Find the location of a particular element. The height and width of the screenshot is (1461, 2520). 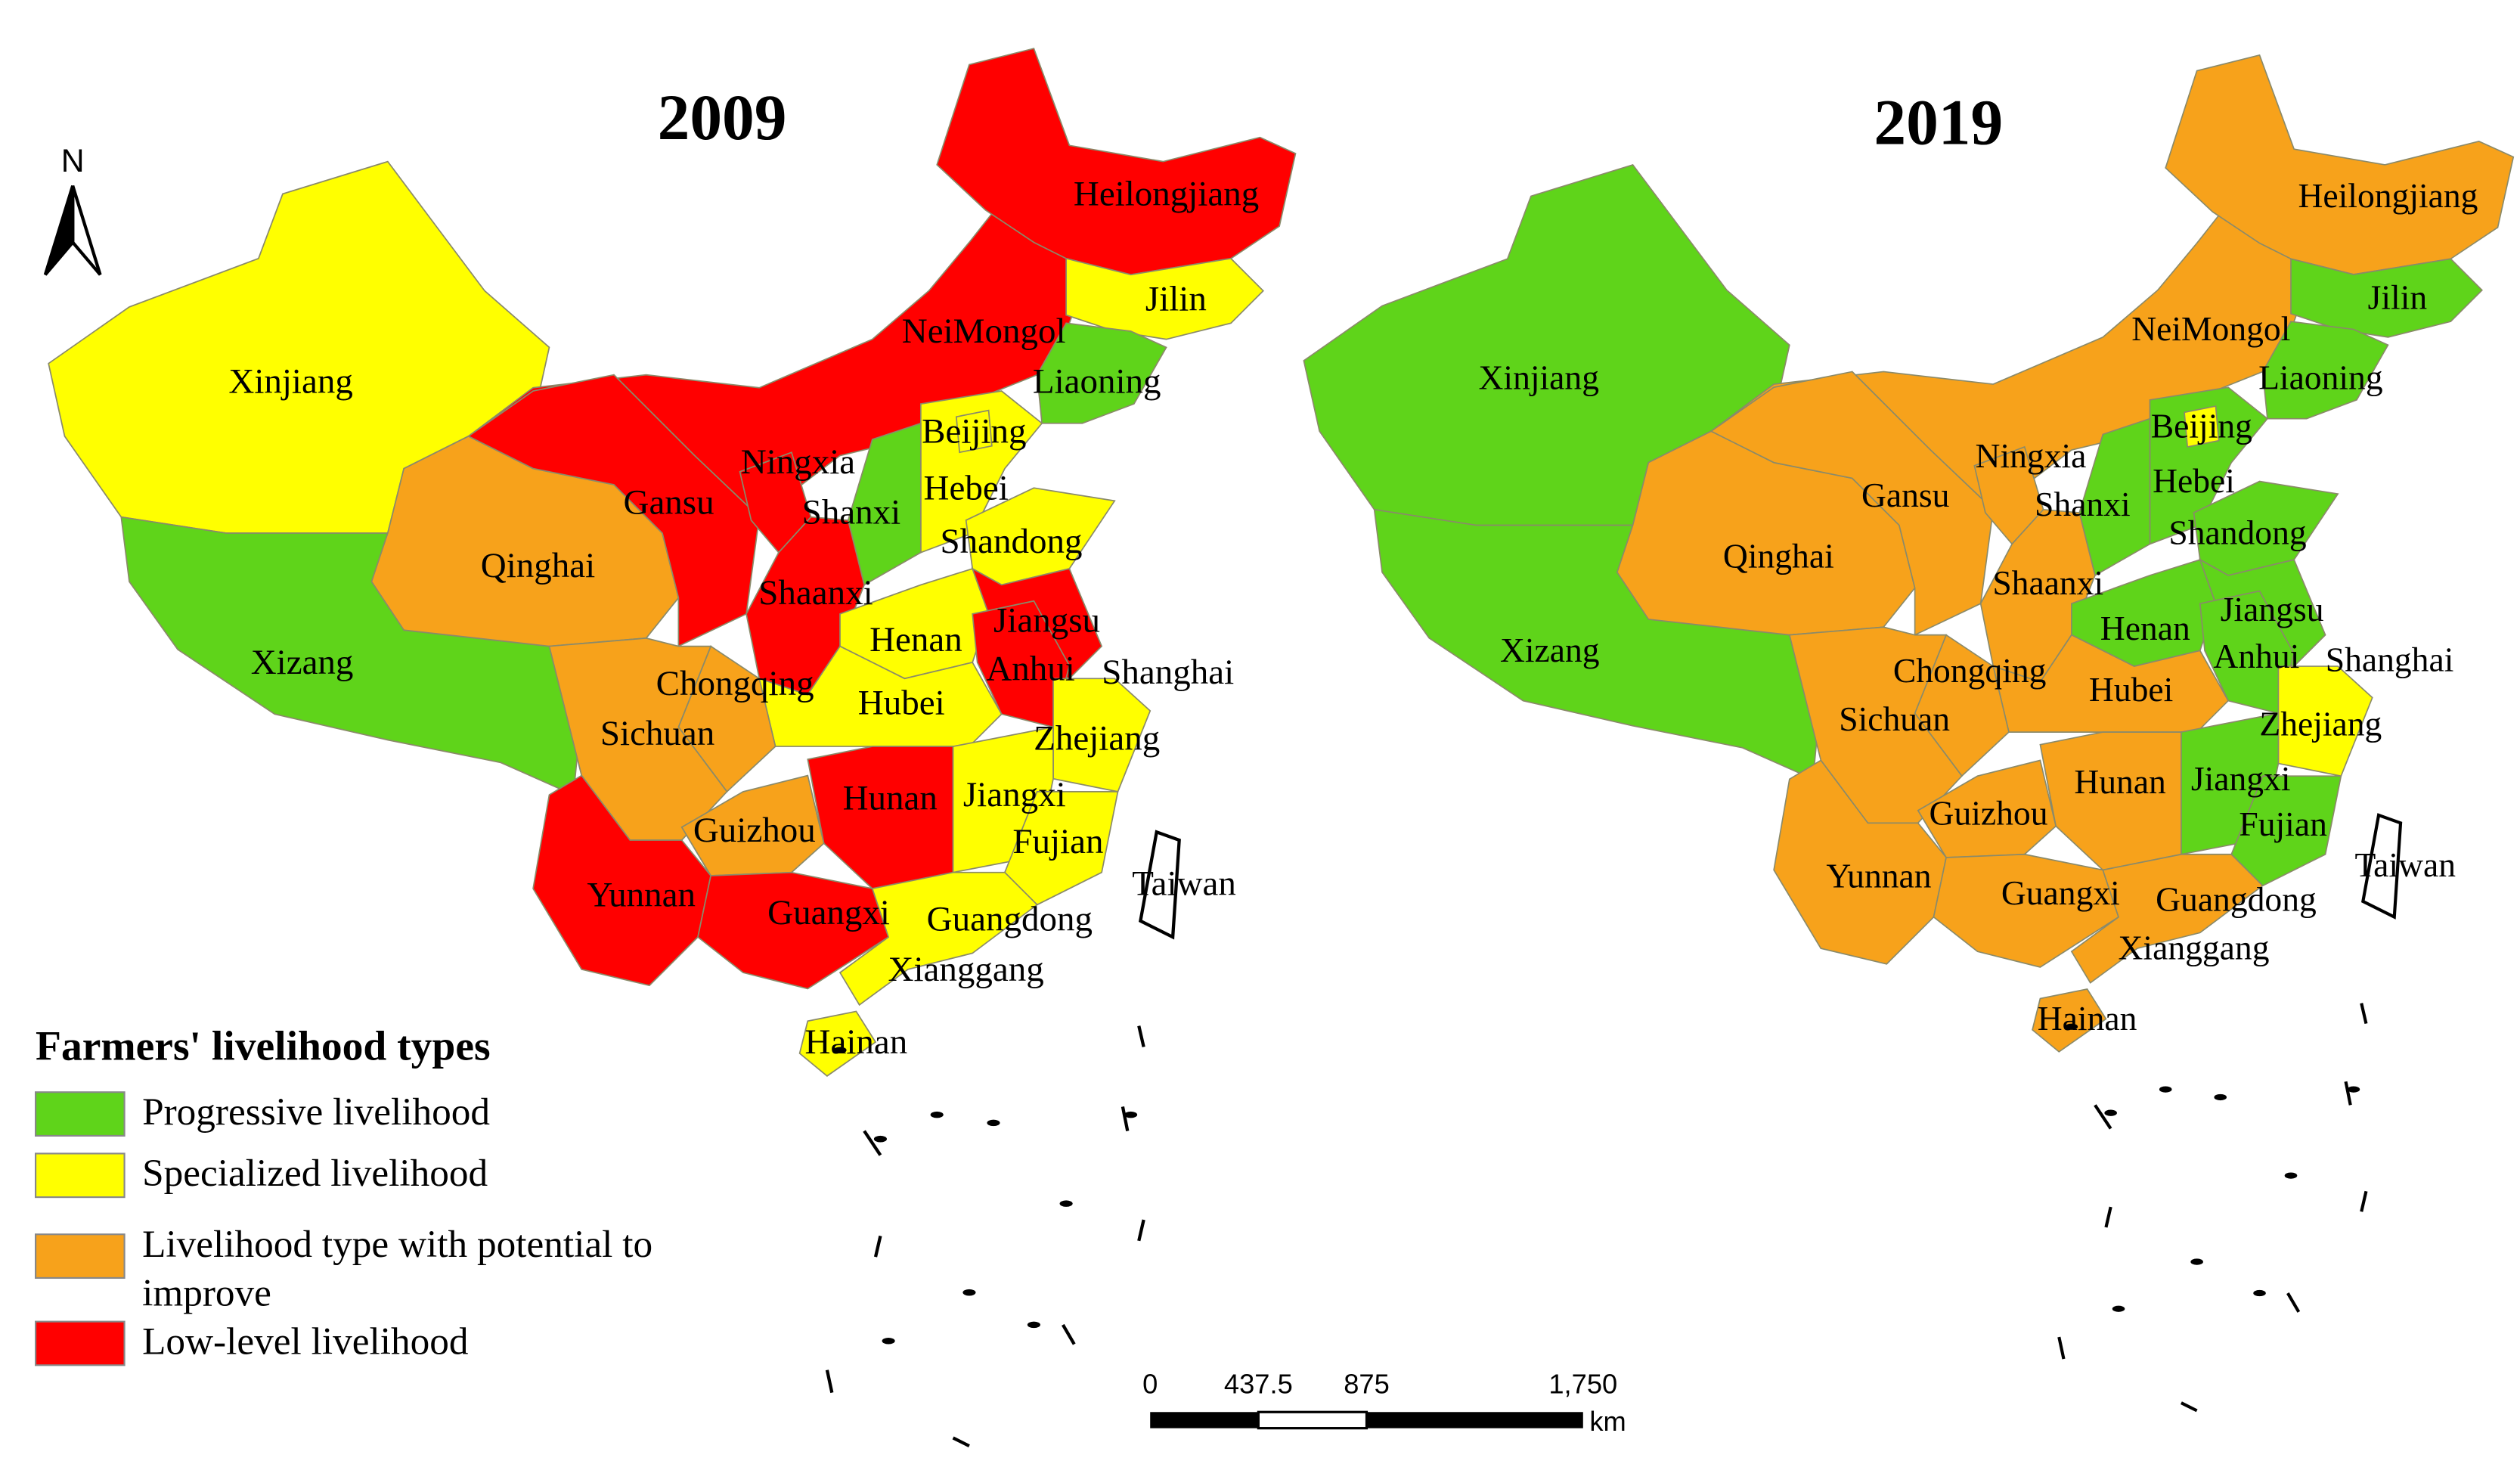

map-title: 2019 is located at coordinates (1939, 124).